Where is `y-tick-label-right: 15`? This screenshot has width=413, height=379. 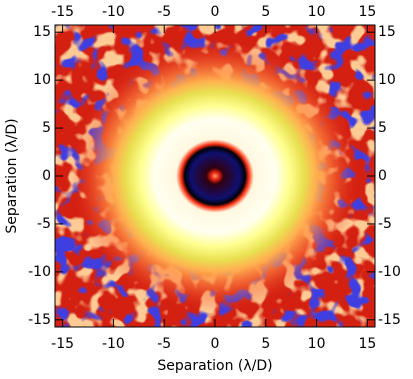 y-tick-label-right: 15 is located at coordinates (387, 32).